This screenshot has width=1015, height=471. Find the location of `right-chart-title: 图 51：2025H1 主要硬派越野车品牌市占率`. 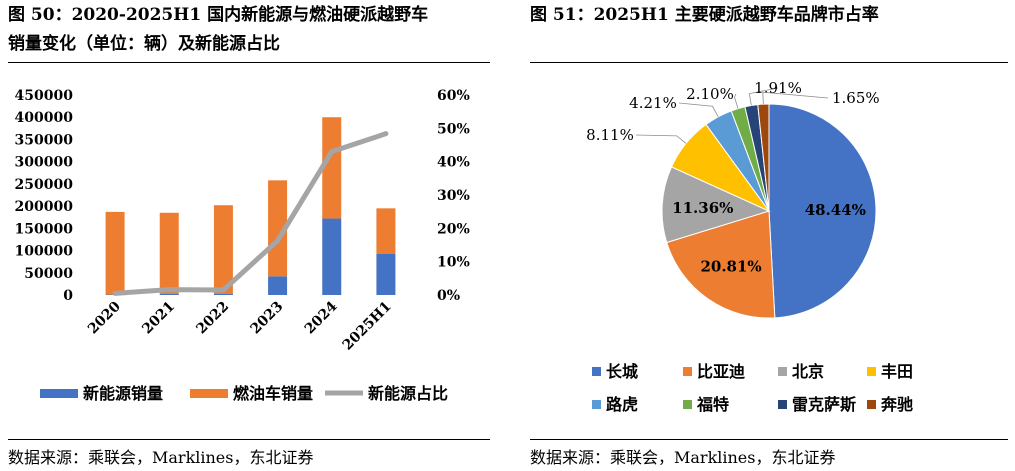

right-chart-title: 图 51：2025H1 主要硬派越野车品牌市占率 is located at coordinates (704, 15).